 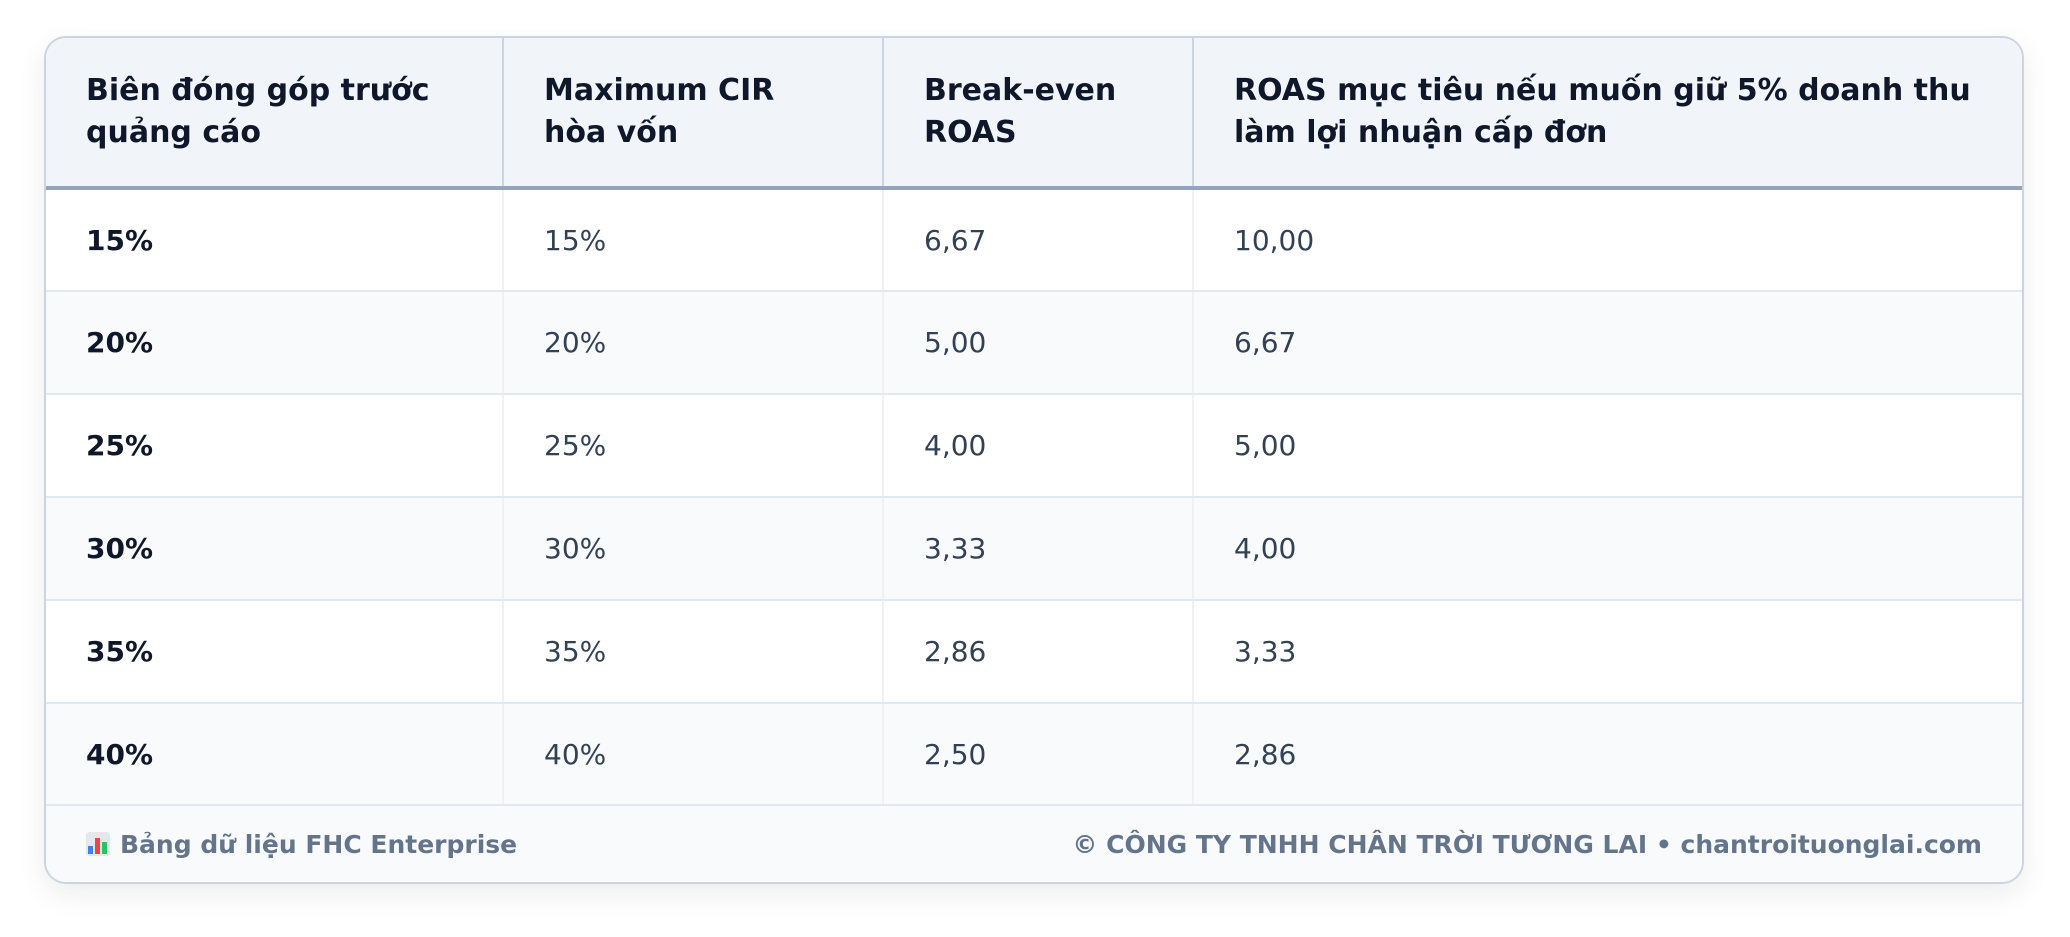 I want to click on table-row: 20% 20% 5,00 6,67, so click(x=1034, y=343).